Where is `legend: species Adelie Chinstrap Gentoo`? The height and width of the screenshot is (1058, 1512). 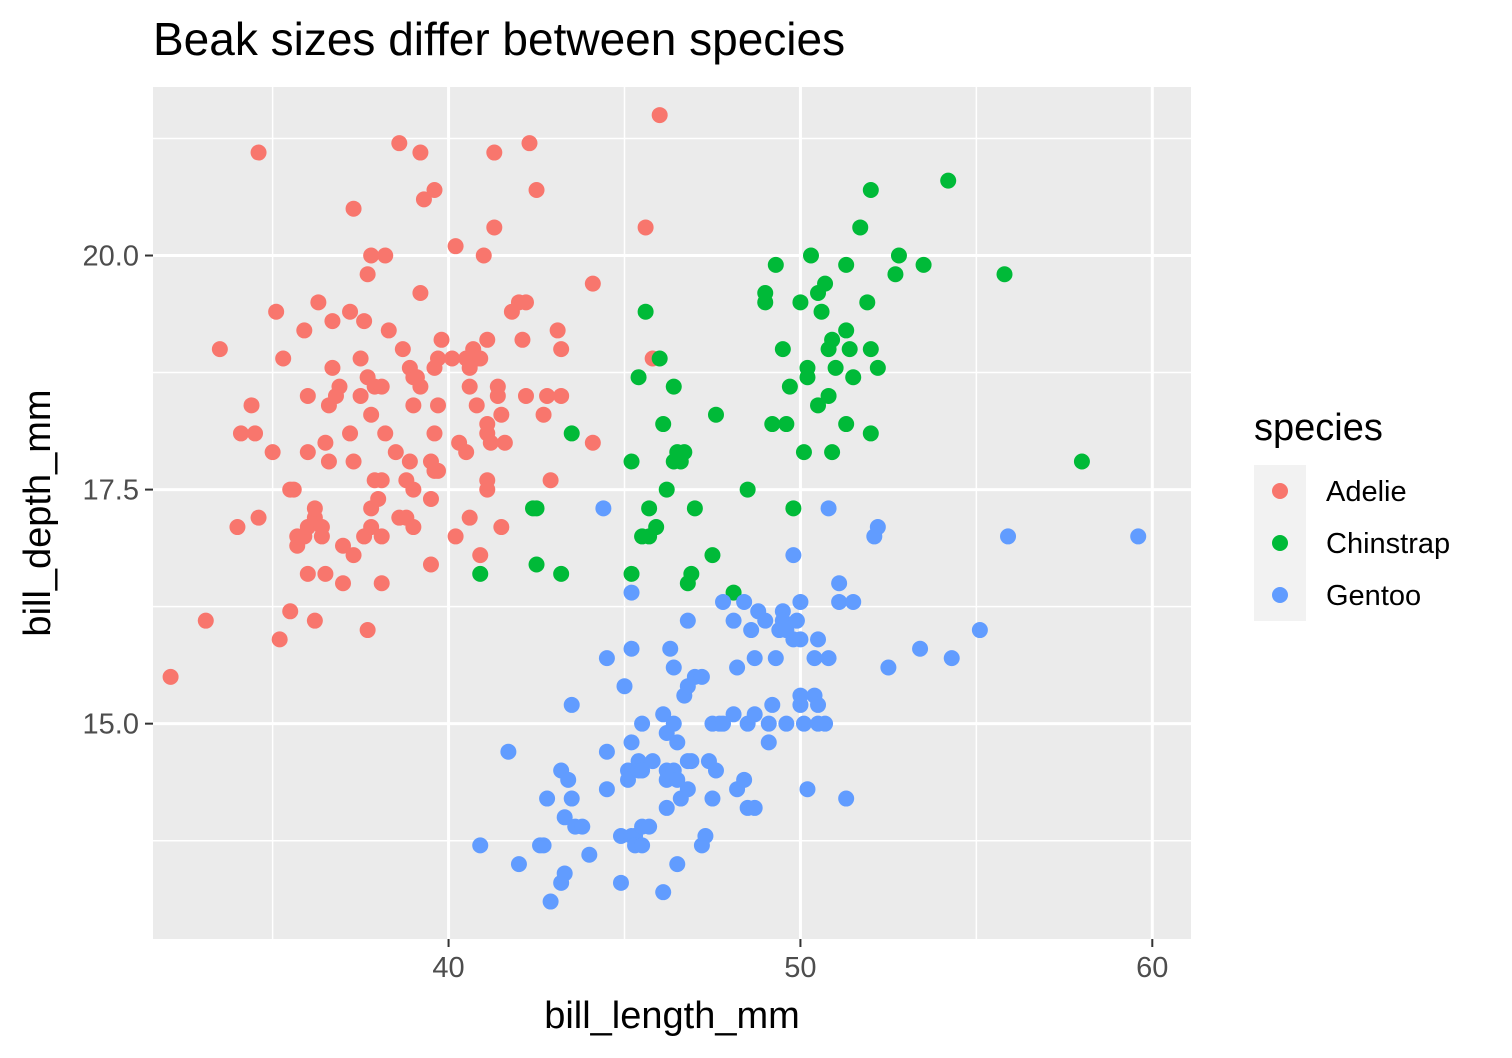
legend: species Adelie Chinstrap Gentoo is located at coordinates (1352, 514).